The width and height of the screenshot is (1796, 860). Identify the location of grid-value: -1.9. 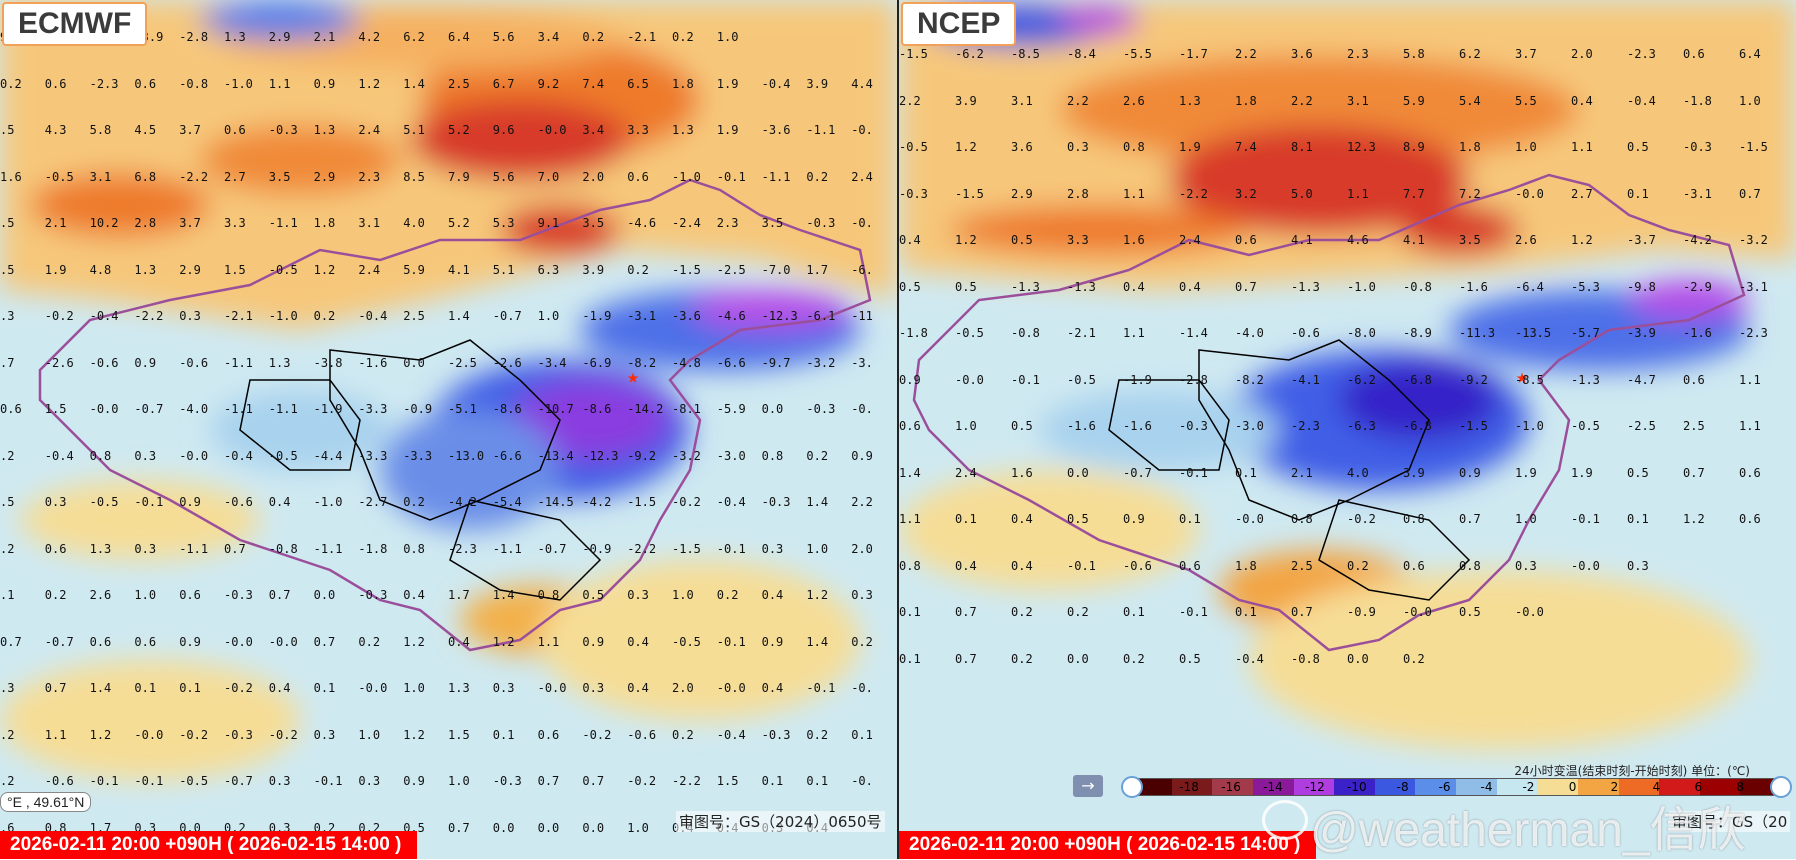
(1137, 379).